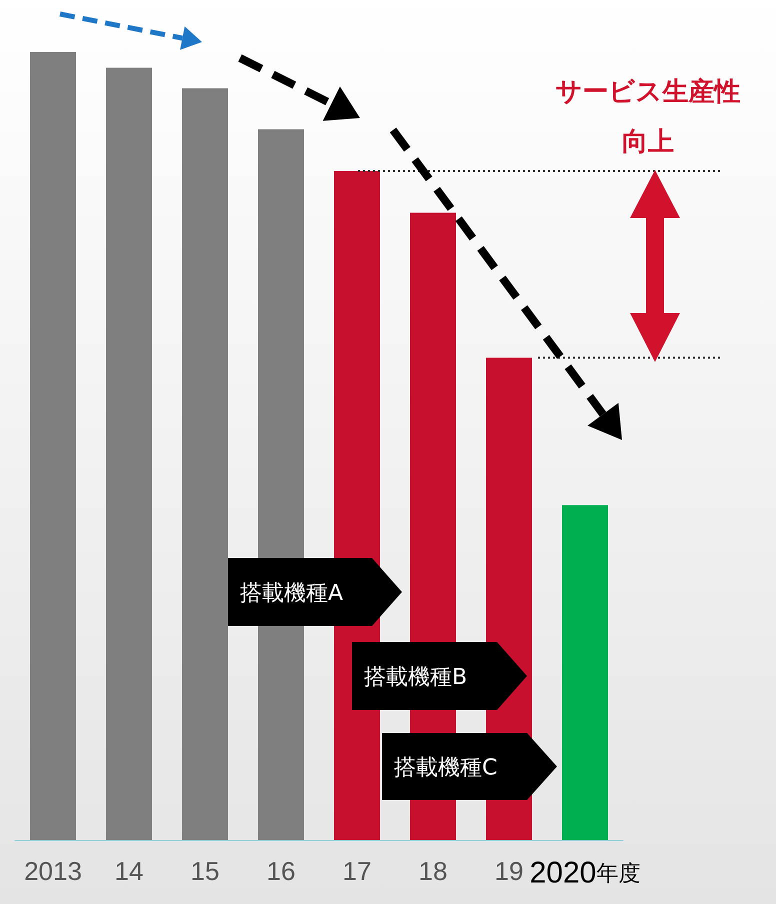 This screenshot has width=776, height=904. What do you see at coordinates (357, 871) in the screenshot?
I see `x-tick-label: 17` at bounding box center [357, 871].